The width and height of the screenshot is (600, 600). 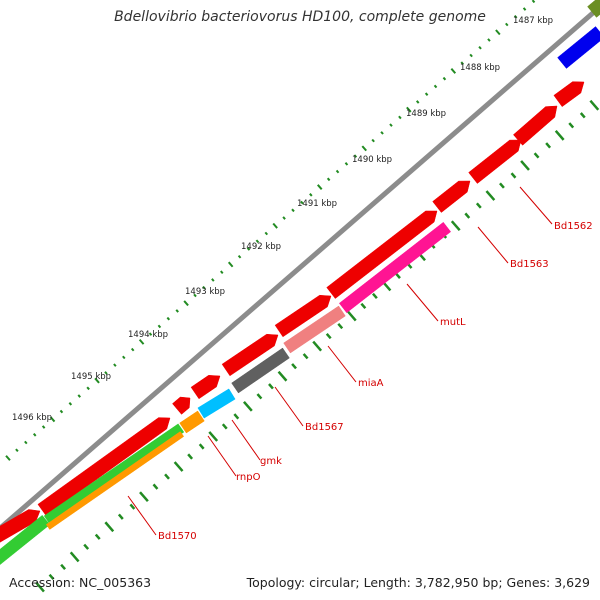 I want to click on gene-label: Bd1562, so click(x=573, y=226).